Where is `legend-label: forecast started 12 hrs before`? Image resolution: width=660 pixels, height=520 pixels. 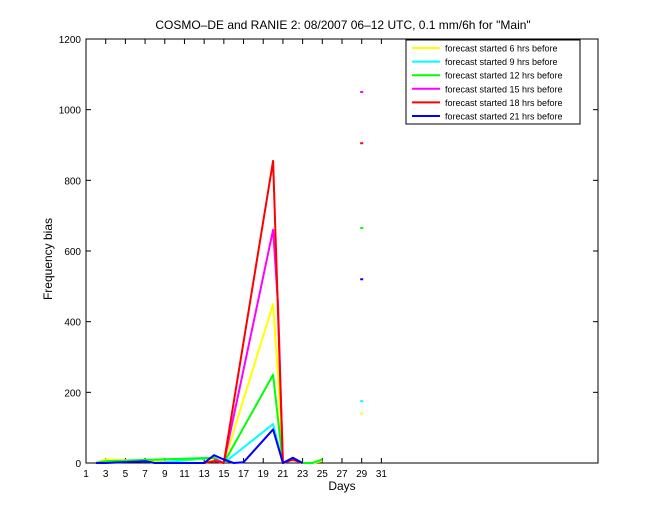
legend-label: forecast started 12 hrs before is located at coordinates (504, 76).